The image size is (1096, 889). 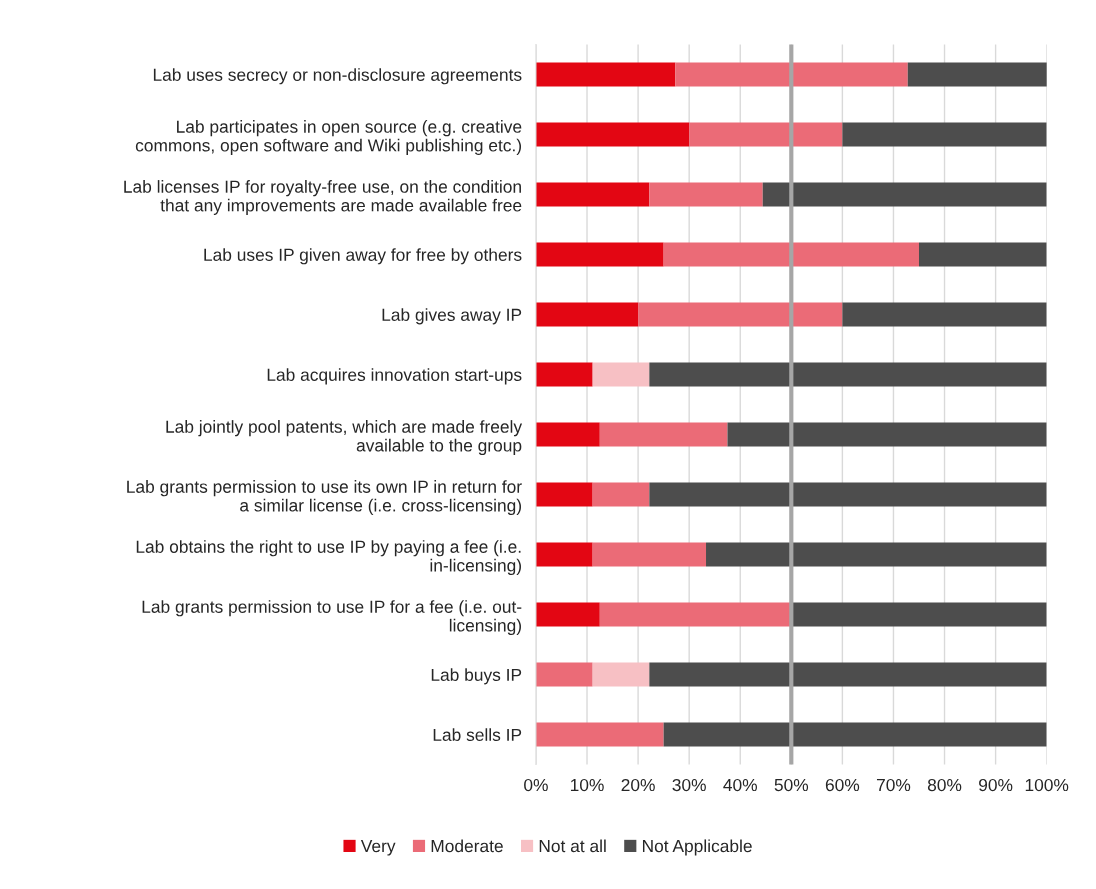 What do you see at coordinates (363, 256) in the screenshot?
I see `y-tick-label: Lab uses IP given away for free by others` at bounding box center [363, 256].